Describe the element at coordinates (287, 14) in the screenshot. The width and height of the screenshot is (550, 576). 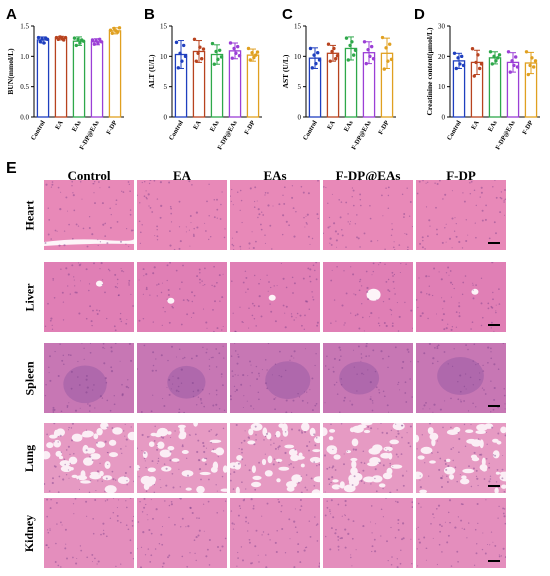
I see `panel-label-c: C` at that location.